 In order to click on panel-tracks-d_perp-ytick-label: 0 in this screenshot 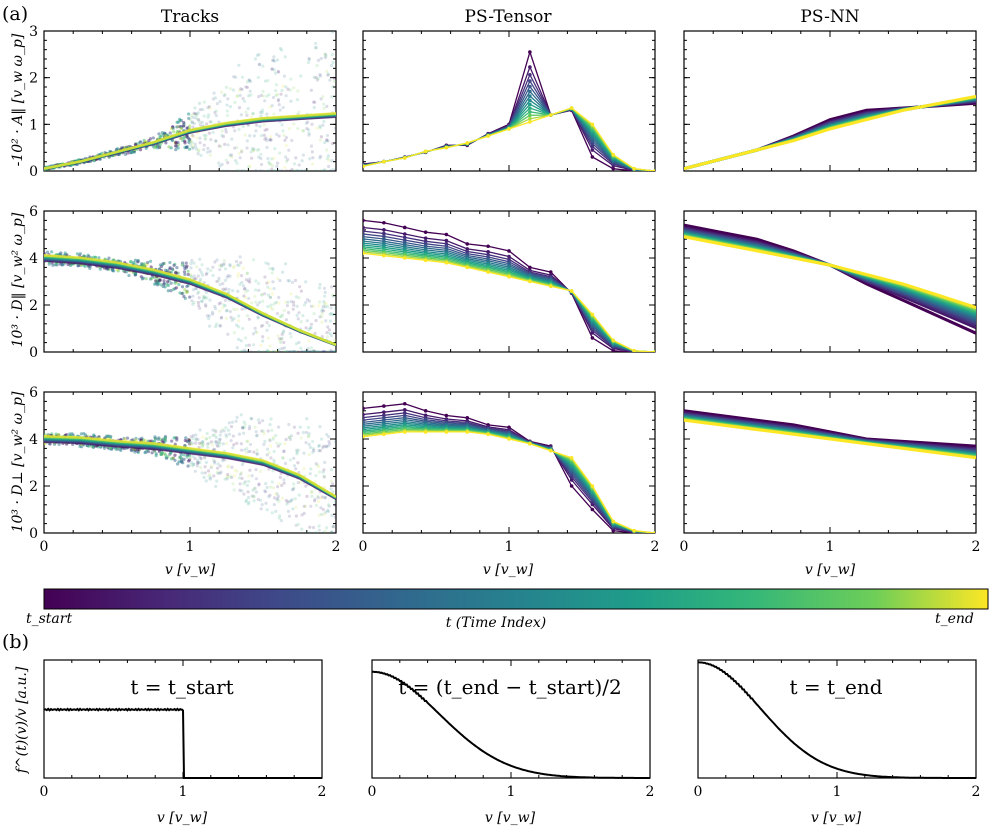, I will do `click(33, 534)`.